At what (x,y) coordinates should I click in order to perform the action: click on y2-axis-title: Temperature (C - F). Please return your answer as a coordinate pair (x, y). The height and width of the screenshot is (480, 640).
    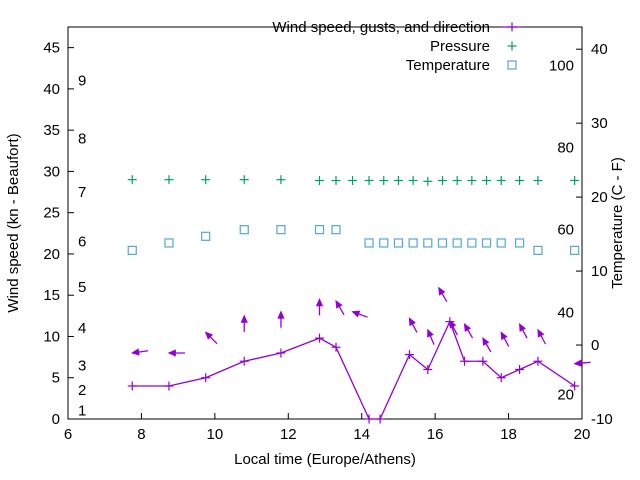
    Looking at the image, I should click on (617, 223).